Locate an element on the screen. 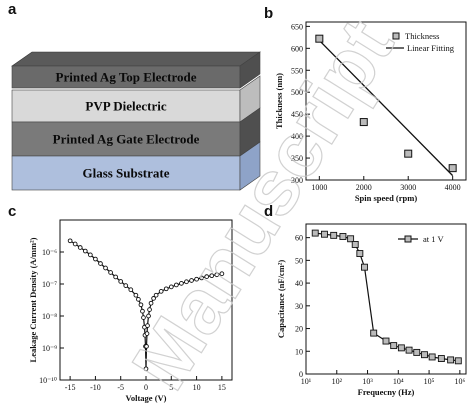 This screenshot has height=406, width=474. y-tick-label-b-6: 600 is located at coordinates (297, 48).